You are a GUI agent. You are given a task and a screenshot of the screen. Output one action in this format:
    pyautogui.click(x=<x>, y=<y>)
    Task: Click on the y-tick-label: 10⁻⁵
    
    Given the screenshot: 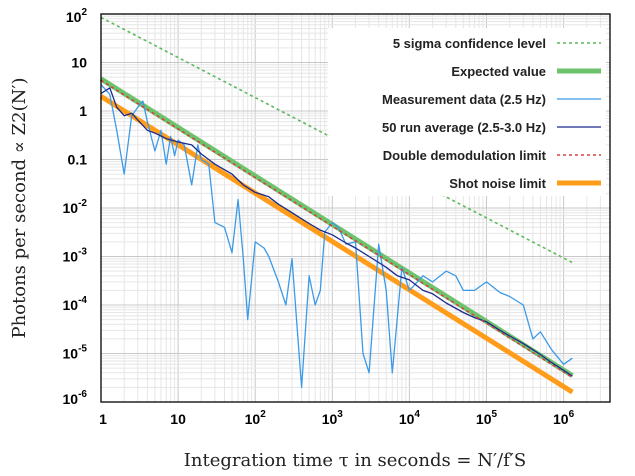 What is the action you would take?
    pyautogui.click(x=75, y=353)
    